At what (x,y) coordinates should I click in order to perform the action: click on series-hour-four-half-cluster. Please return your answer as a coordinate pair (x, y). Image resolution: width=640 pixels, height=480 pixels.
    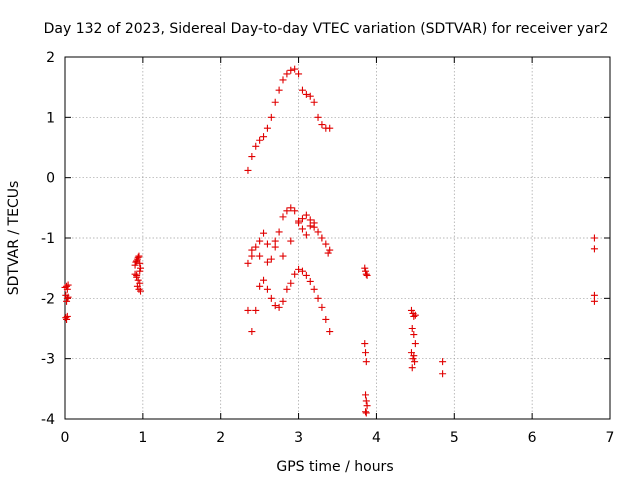
    Looking at the image, I should click on (413, 339).